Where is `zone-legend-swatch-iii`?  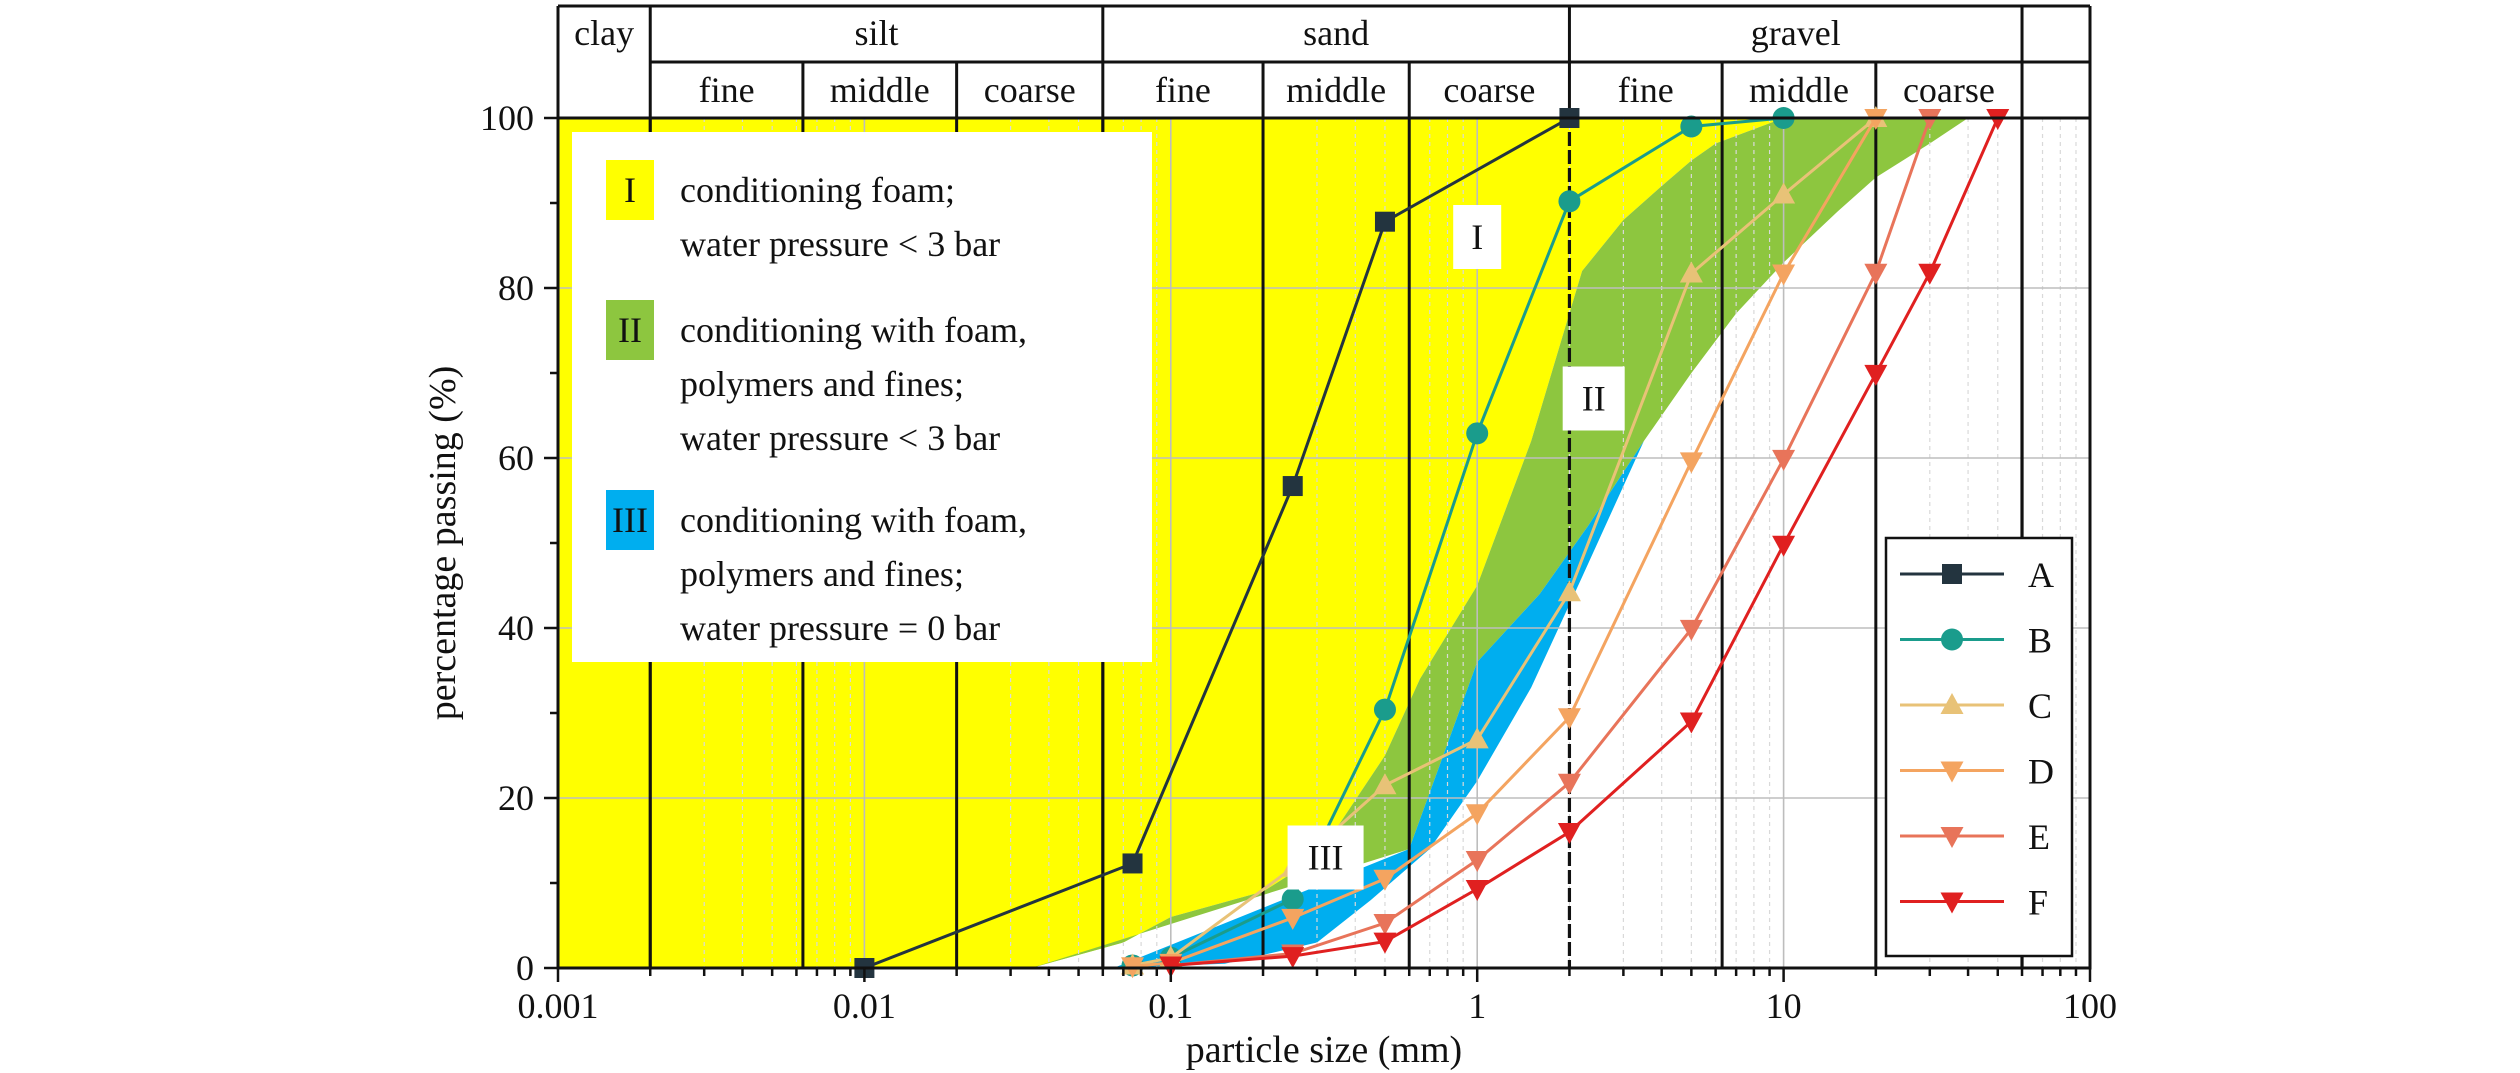 zone-legend-swatch-iii is located at coordinates (630, 520).